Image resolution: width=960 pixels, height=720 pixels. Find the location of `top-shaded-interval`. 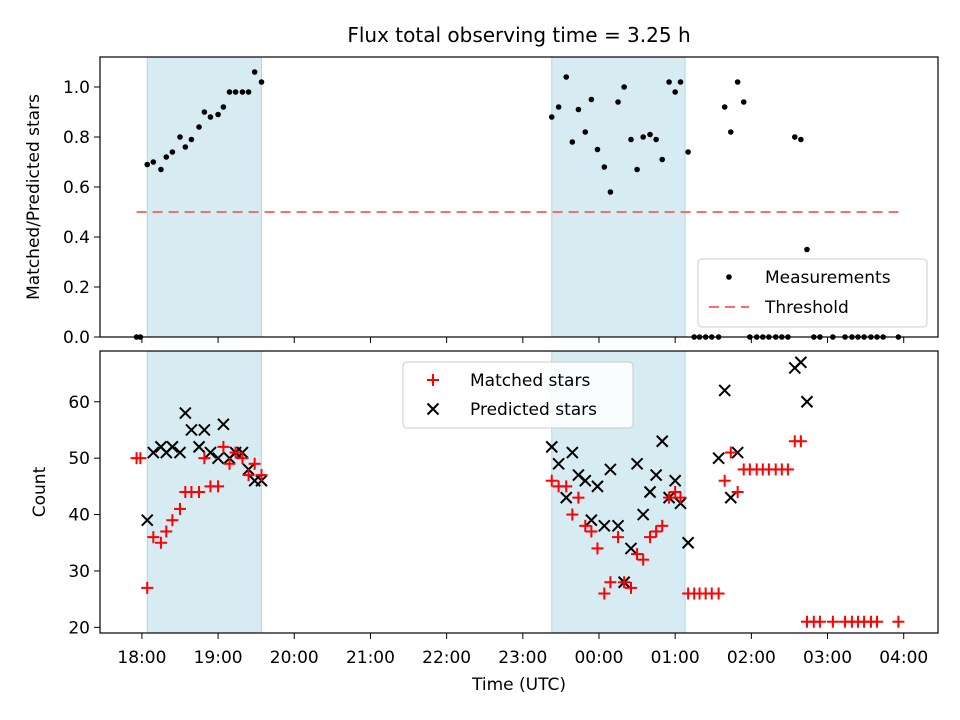

top-shaded-interval is located at coordinates (618, 197).